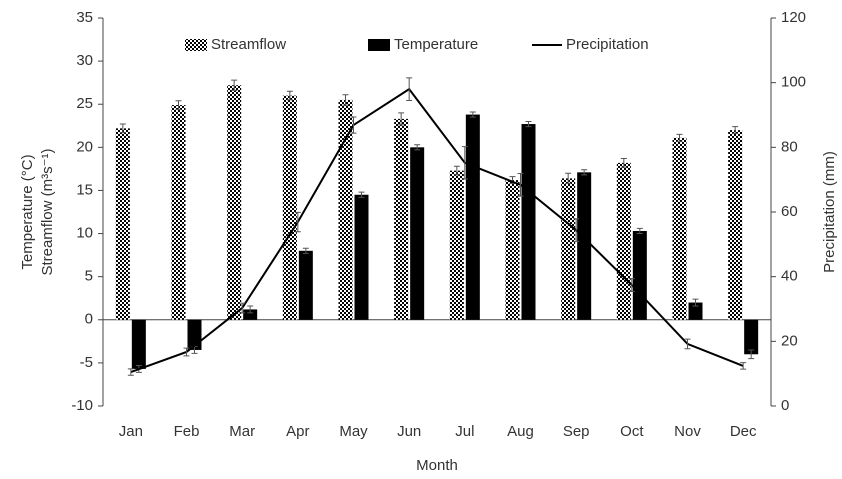 The width and height of the screenshot is (842, 479). I want to click on y2-tick-label: 60, so click(789, 211).